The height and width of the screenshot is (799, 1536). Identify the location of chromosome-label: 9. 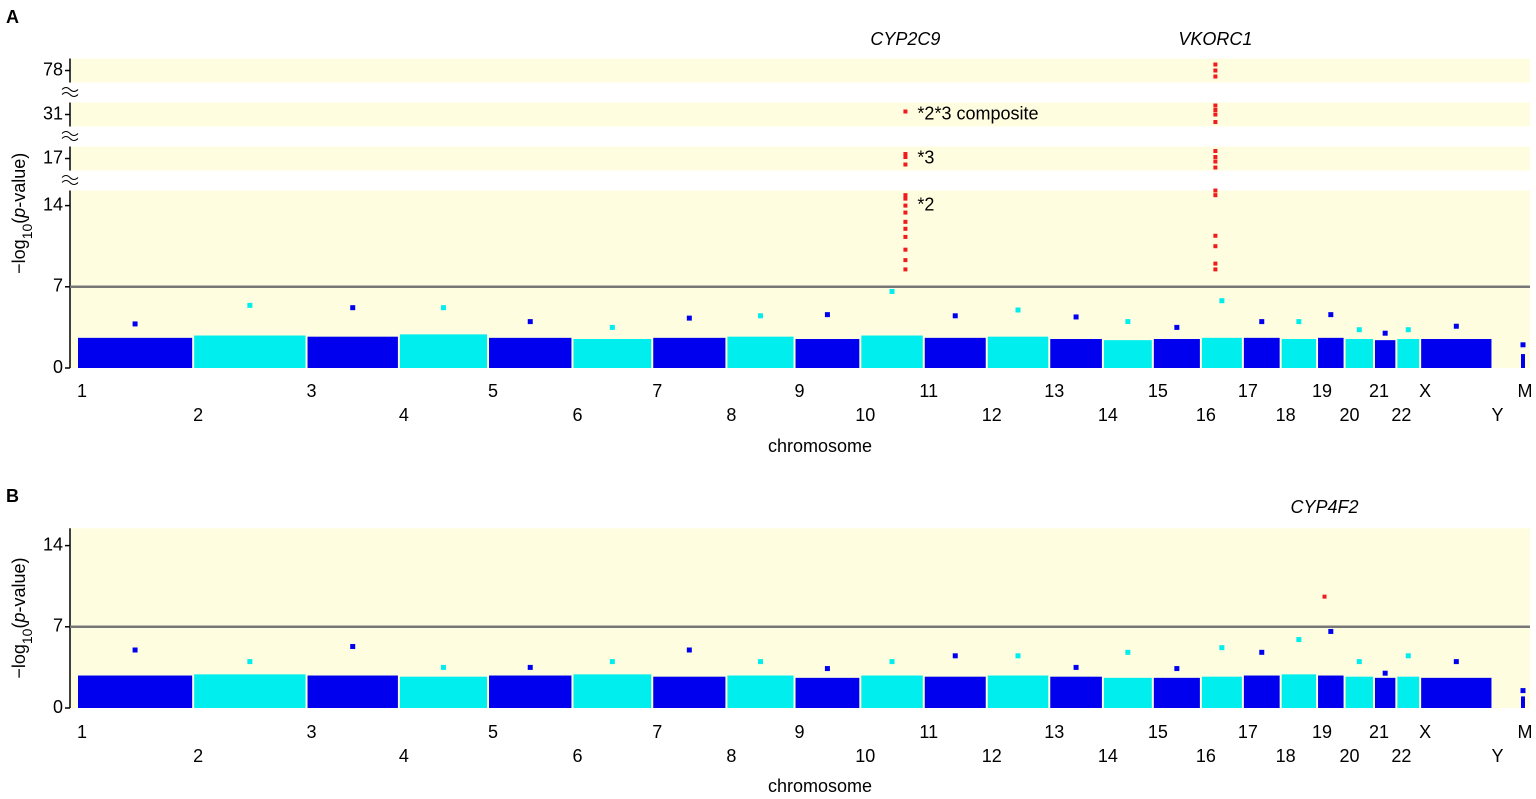
(800, 732).